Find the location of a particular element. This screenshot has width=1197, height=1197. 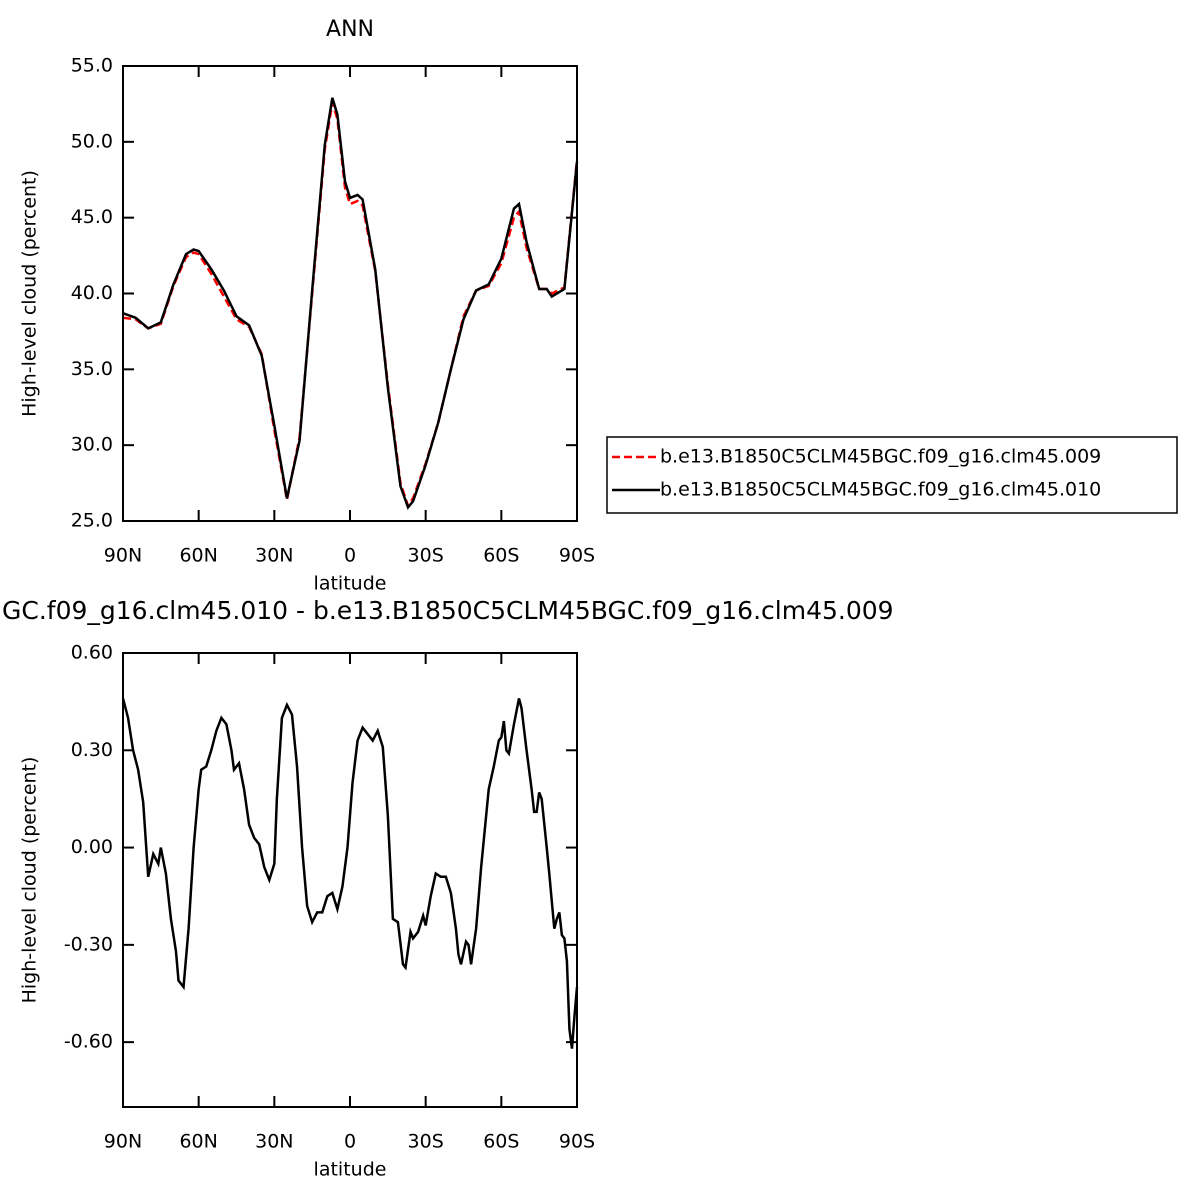

legend-label: b.e13.B1850C5CLM45BGC.f09_g16.clm45.009 is located at coordinates (880, 457).